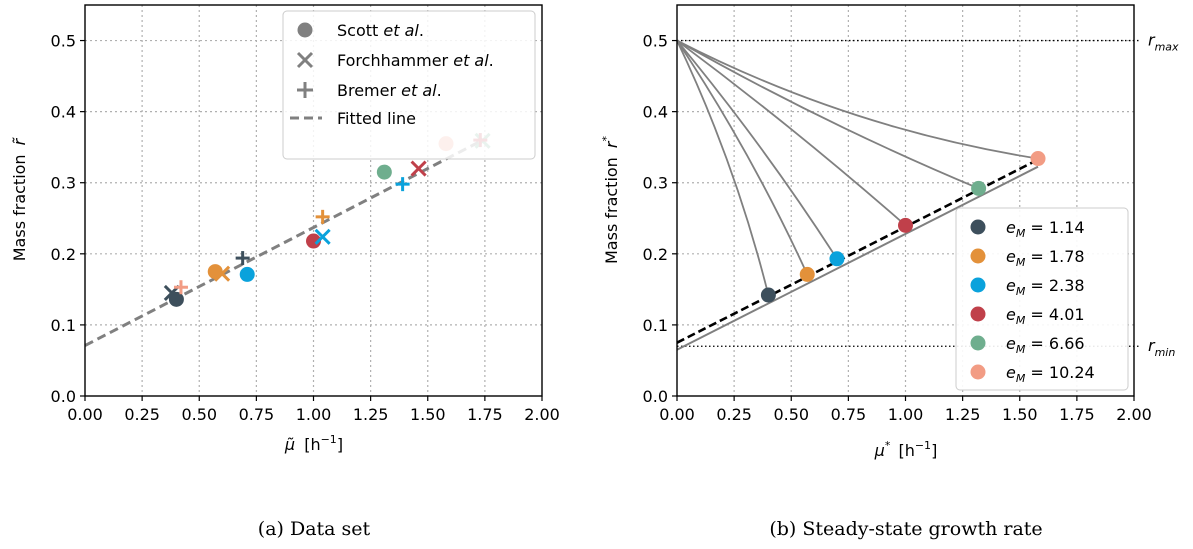  Describe the element at coordinates (305, 30) in the screenshot. I see `legend-marker-circle` at that location.